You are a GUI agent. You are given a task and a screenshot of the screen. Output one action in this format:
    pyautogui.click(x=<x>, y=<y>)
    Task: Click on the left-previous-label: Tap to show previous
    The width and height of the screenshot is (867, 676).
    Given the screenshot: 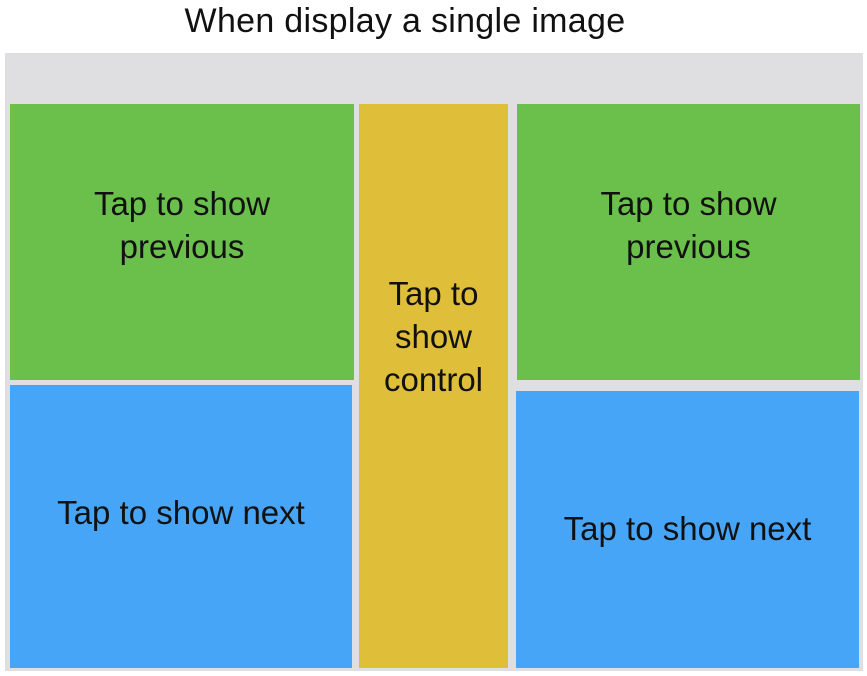 What is the action you would take?
    pyautogui.click(x=182, y=225)
    